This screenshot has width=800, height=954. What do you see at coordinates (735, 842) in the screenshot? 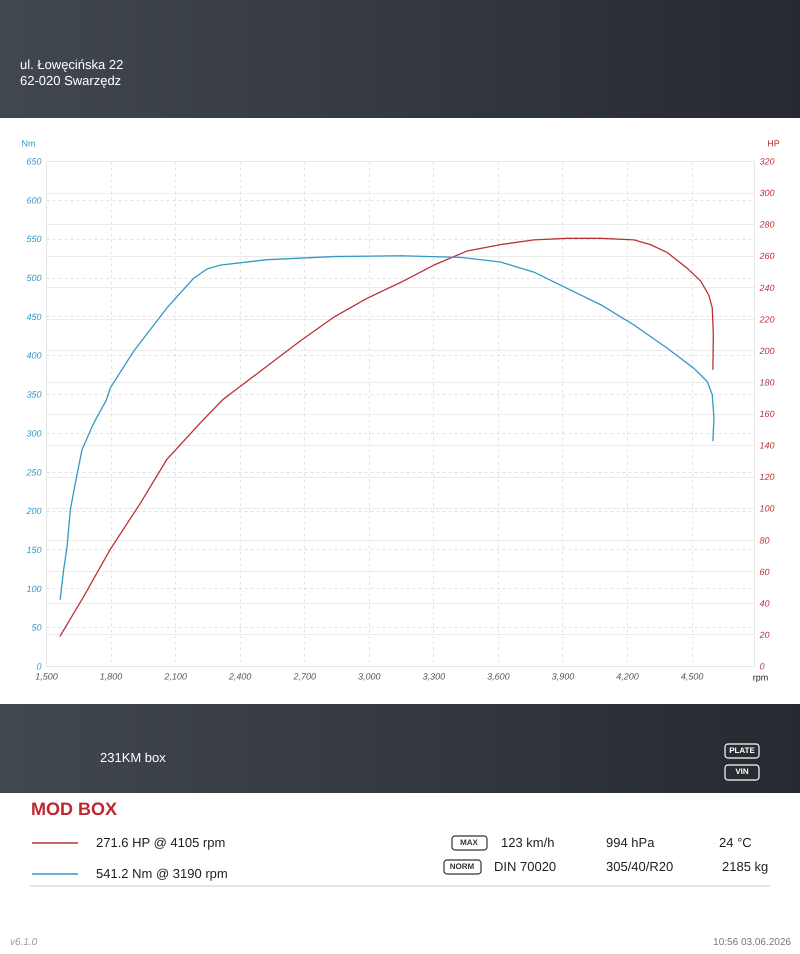
I see `text: 24 °C` at bounding box center [735, 842].